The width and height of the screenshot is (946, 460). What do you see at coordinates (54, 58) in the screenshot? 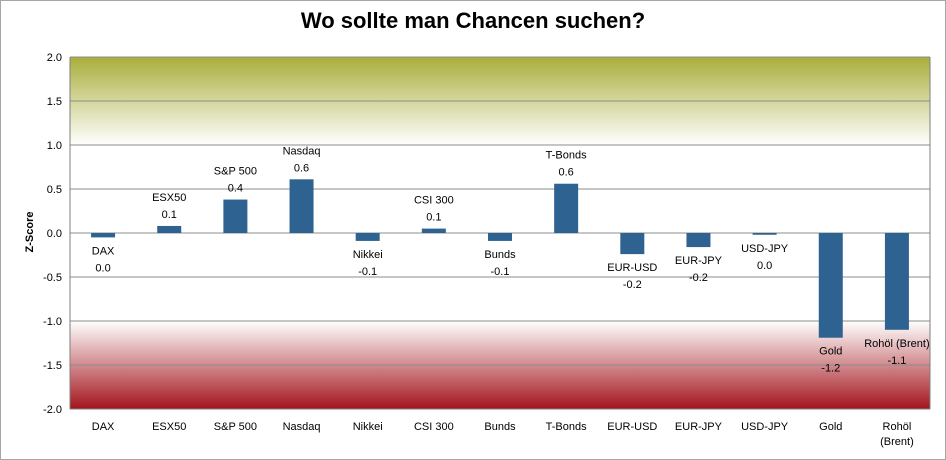
I see `y-tick-label: 2.0` at bounding box center [54, 58].